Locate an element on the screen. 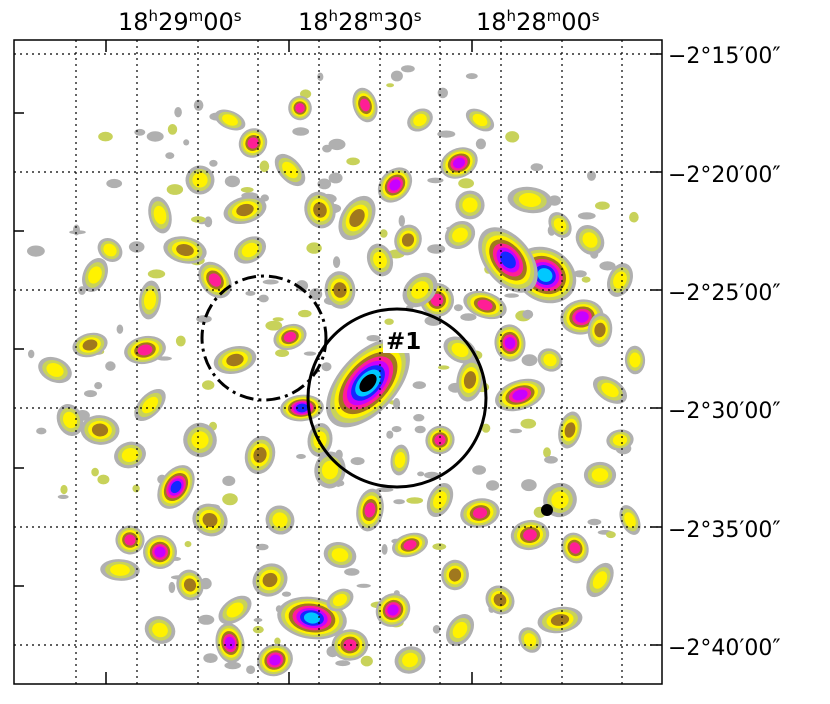 This screenshot has height=704, width=830. region-label-bg is located at coordinates (401, 339).